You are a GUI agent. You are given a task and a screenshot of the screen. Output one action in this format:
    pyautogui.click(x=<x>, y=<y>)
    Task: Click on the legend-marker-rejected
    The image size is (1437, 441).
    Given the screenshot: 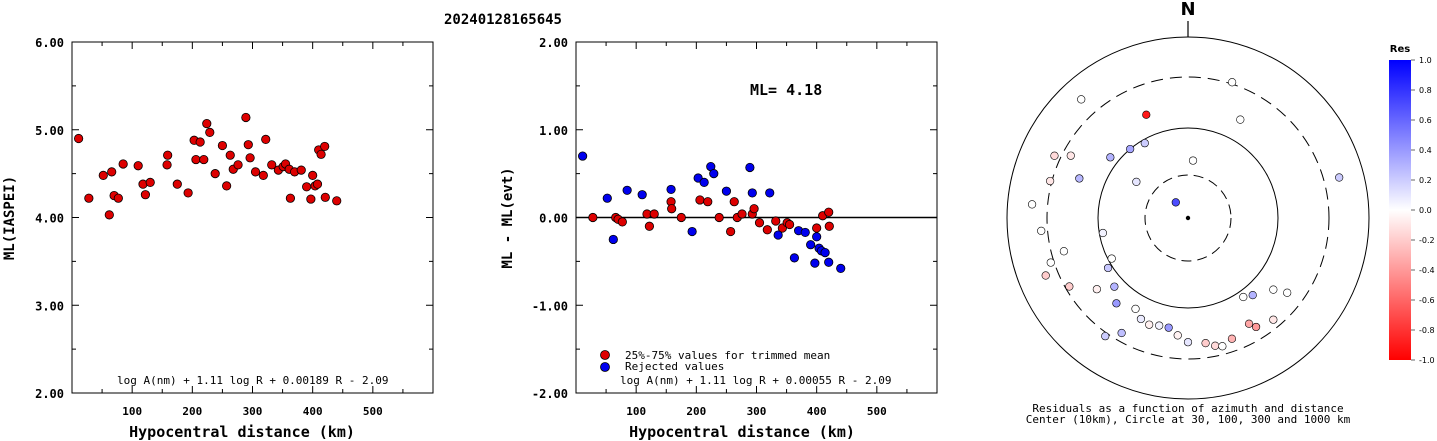 What is the action you would take?
    pyautogui.click(x=605, y=367)
    